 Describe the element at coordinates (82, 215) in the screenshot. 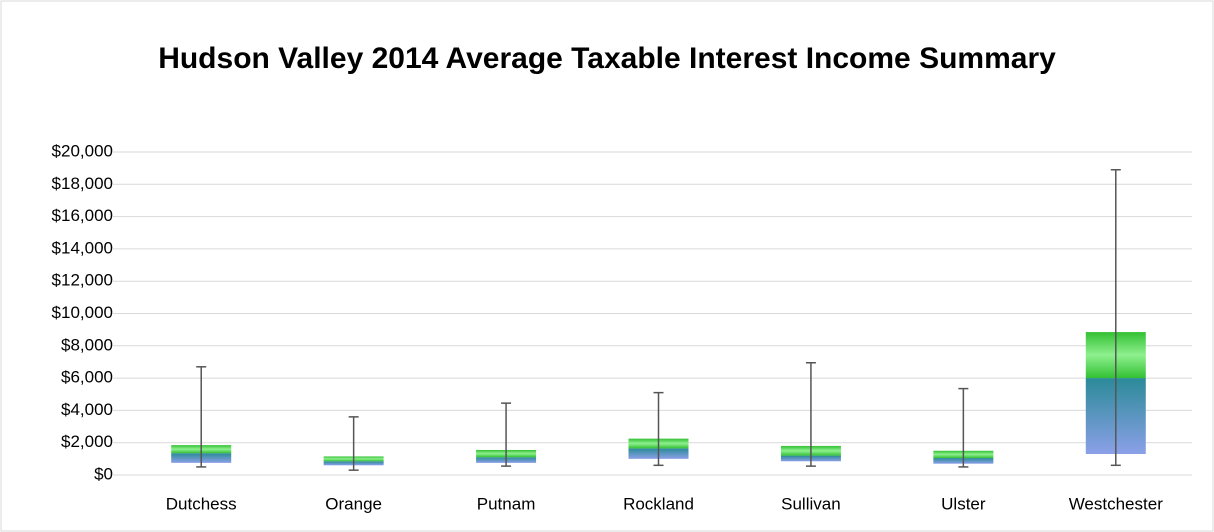

I see `y-tick-label: $16,000` at that location.